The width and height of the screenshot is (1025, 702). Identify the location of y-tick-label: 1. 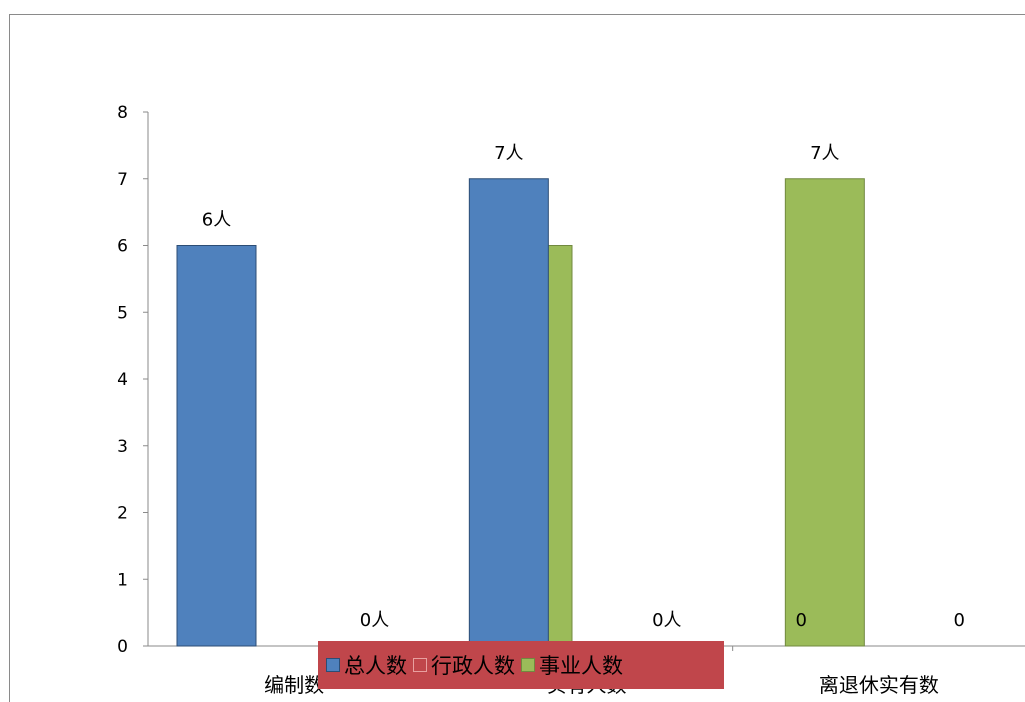
(122, 580).